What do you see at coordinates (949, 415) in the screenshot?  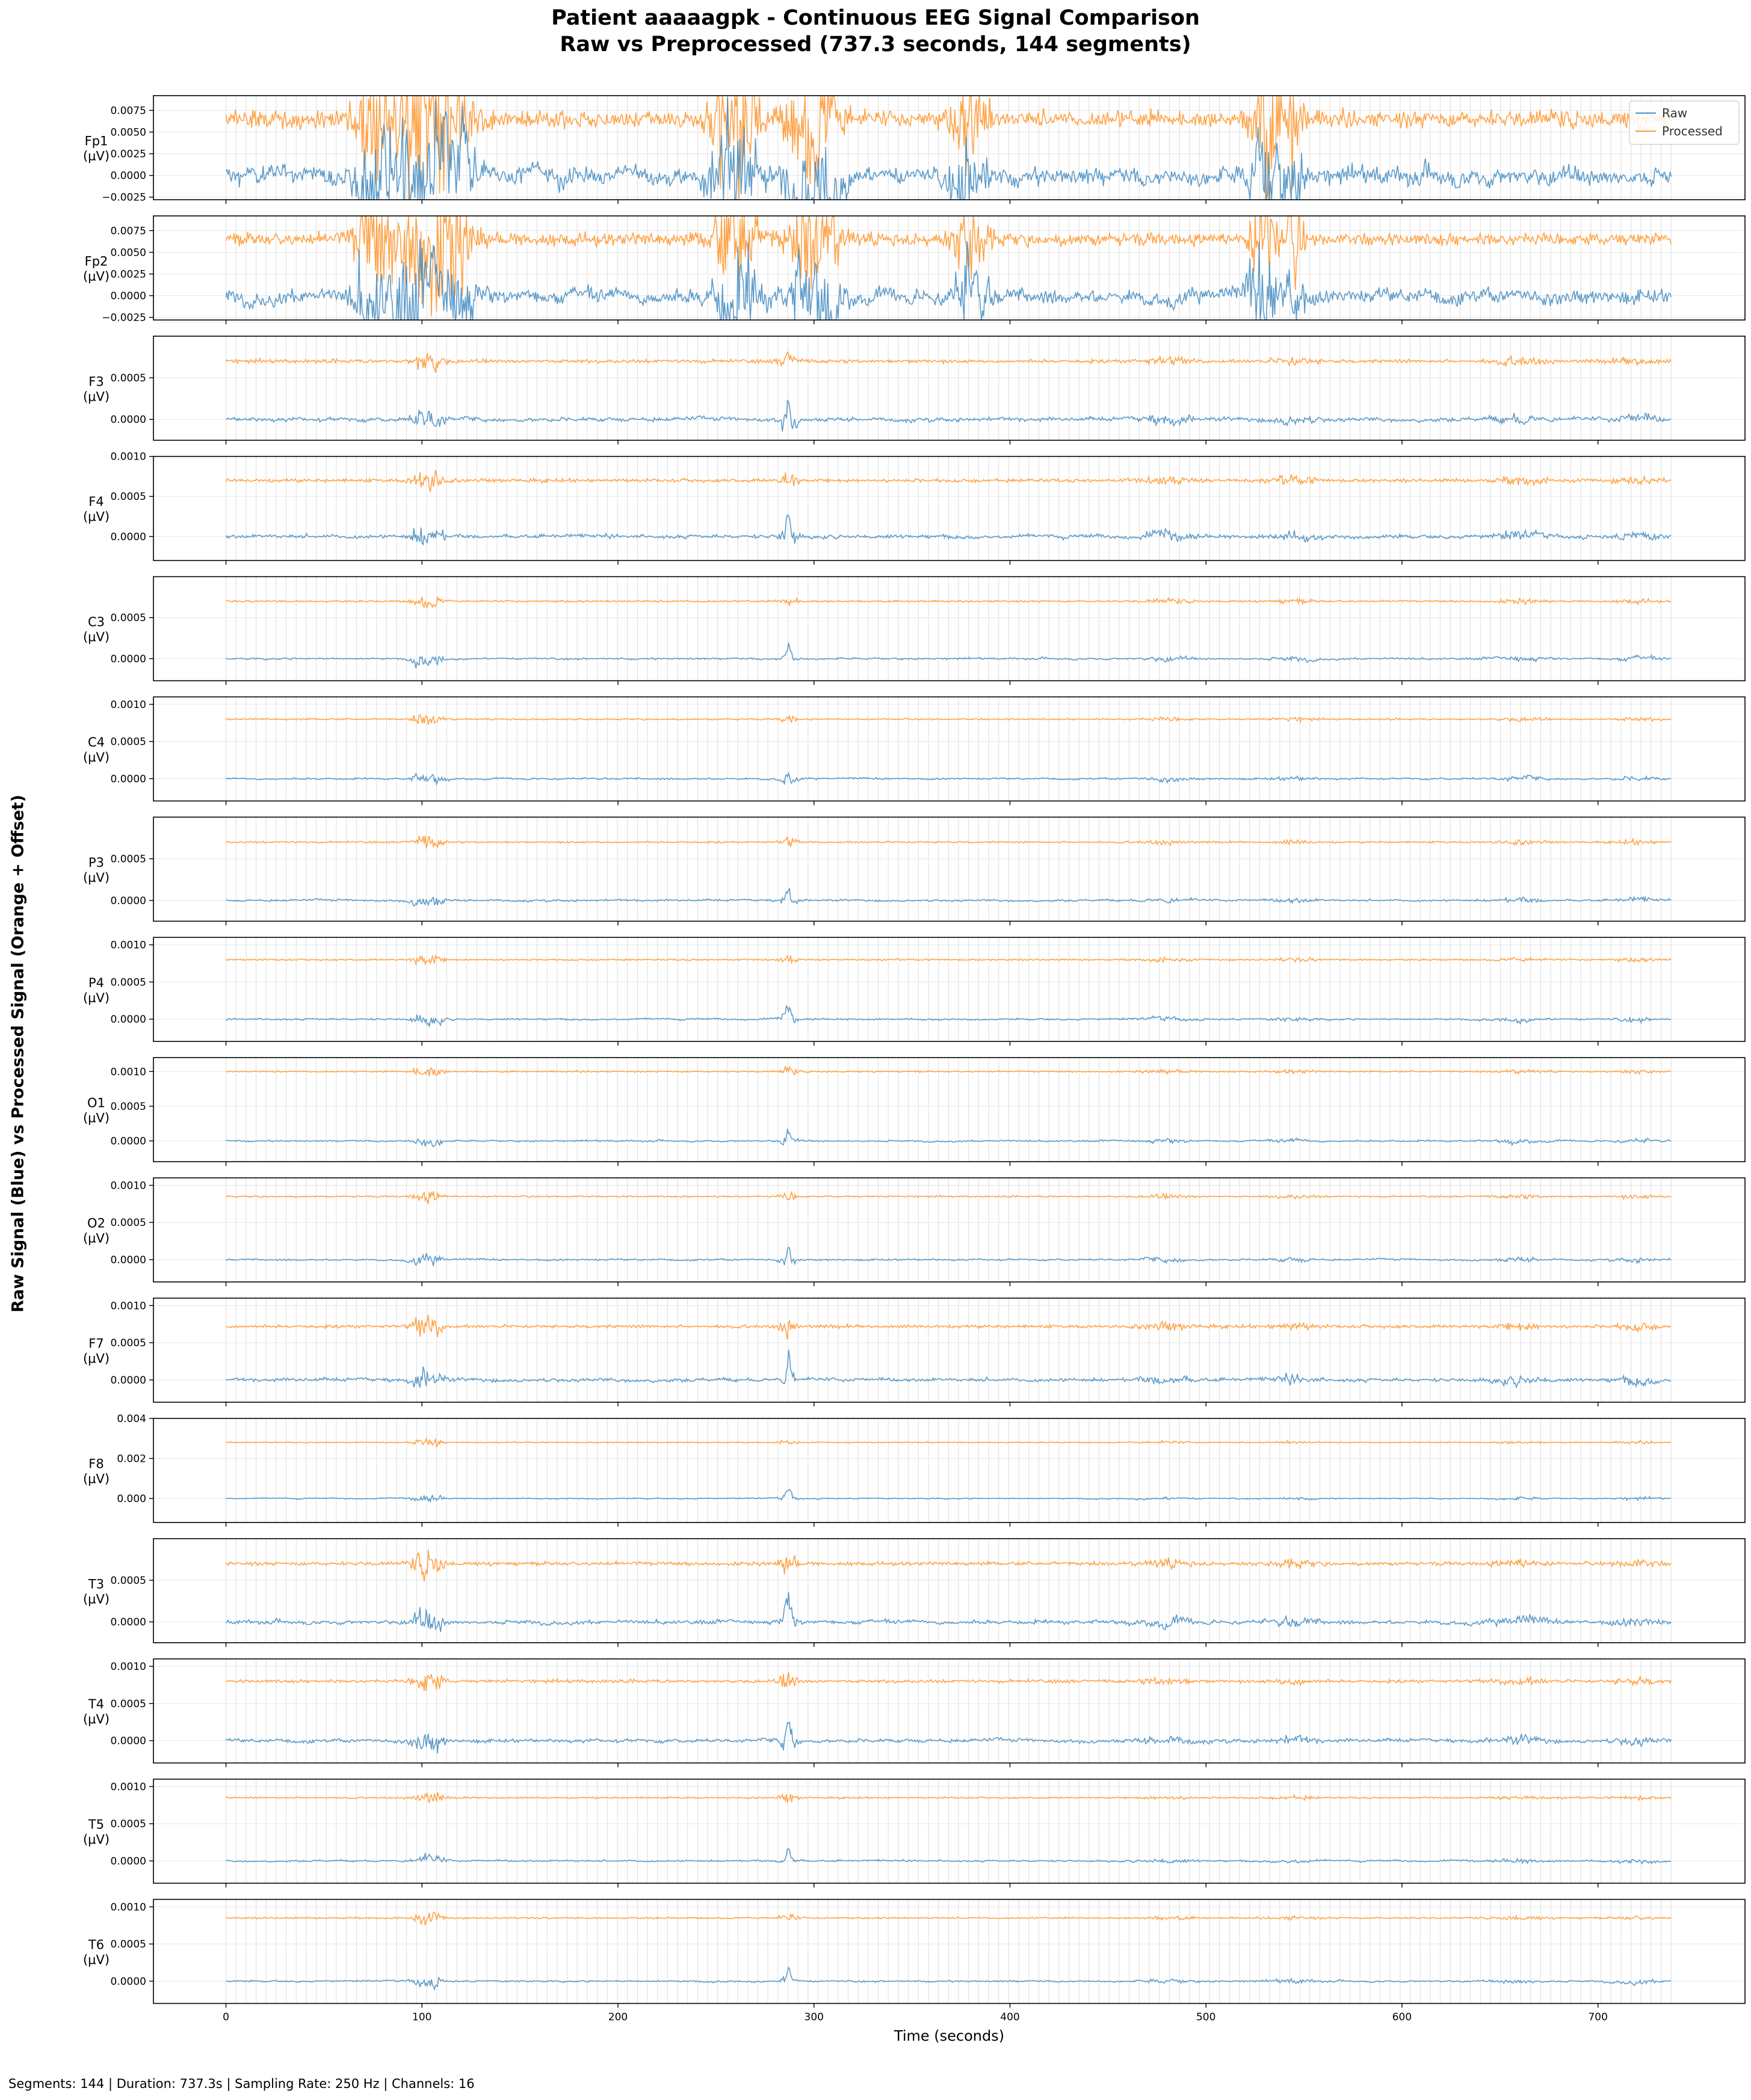 I see `raw-signal-f3` at bounding box center [949, 415].